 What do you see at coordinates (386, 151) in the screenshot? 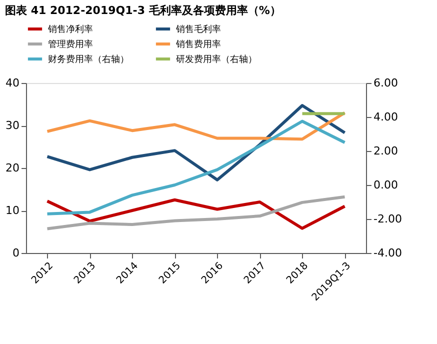
I see `y2-tick-label: 2.00` at bounding box center [386, 151].